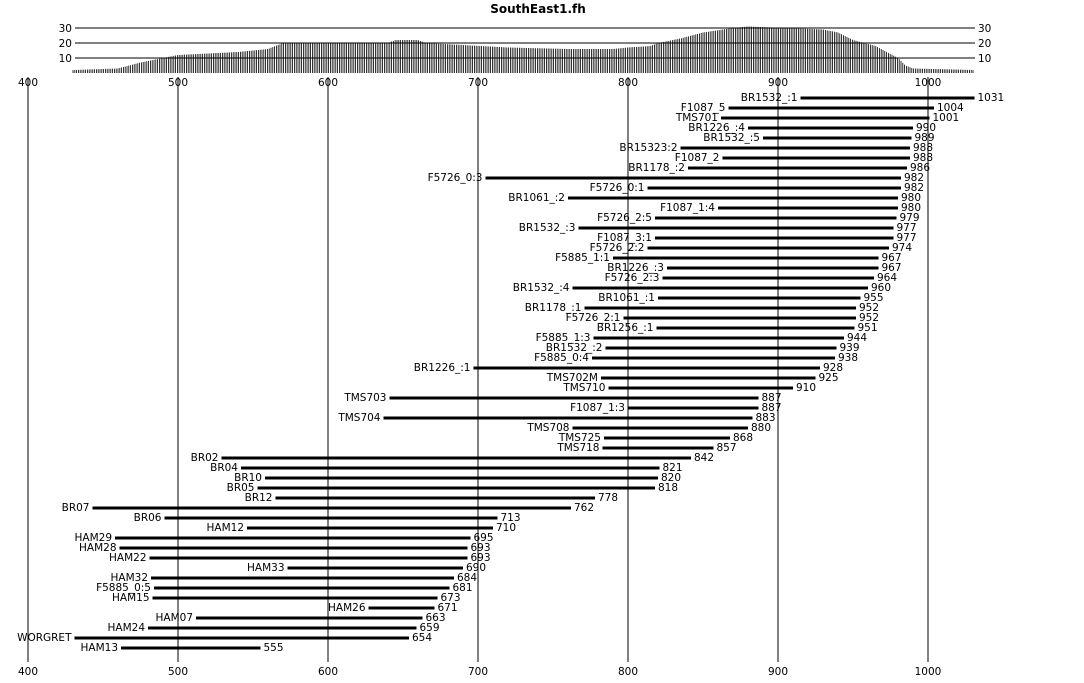  What do you see at coordinates (563, 338) in the screenshot?
I see `segment-label: F5885_1:3` at bounding box center [563, 338].